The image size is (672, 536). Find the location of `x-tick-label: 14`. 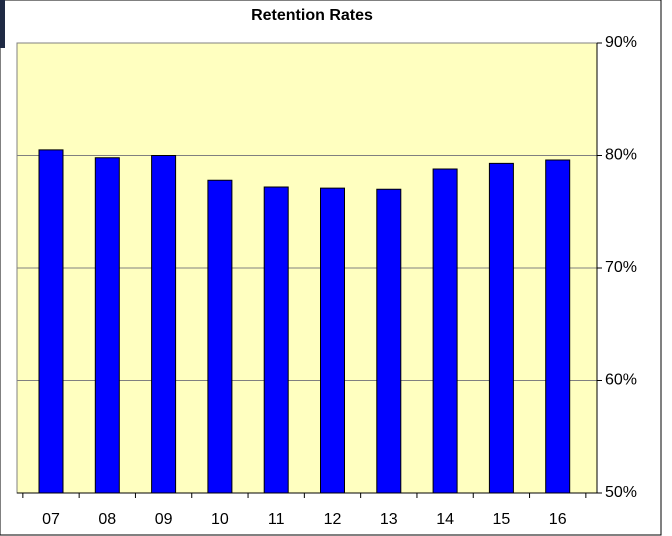

x-tick-label: 14 is located at coordinates (445, 519).